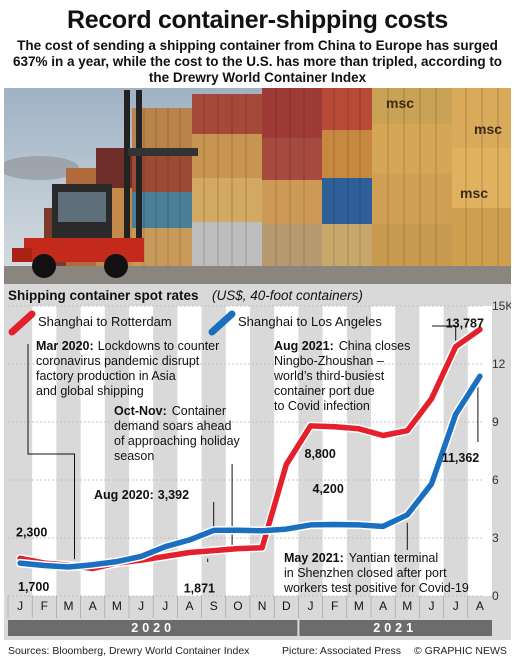  What do you see at coordinates (257, 20) in the screenshot?
I see `page-title: Record container-shipping costs` at bounding box center [257, 20].